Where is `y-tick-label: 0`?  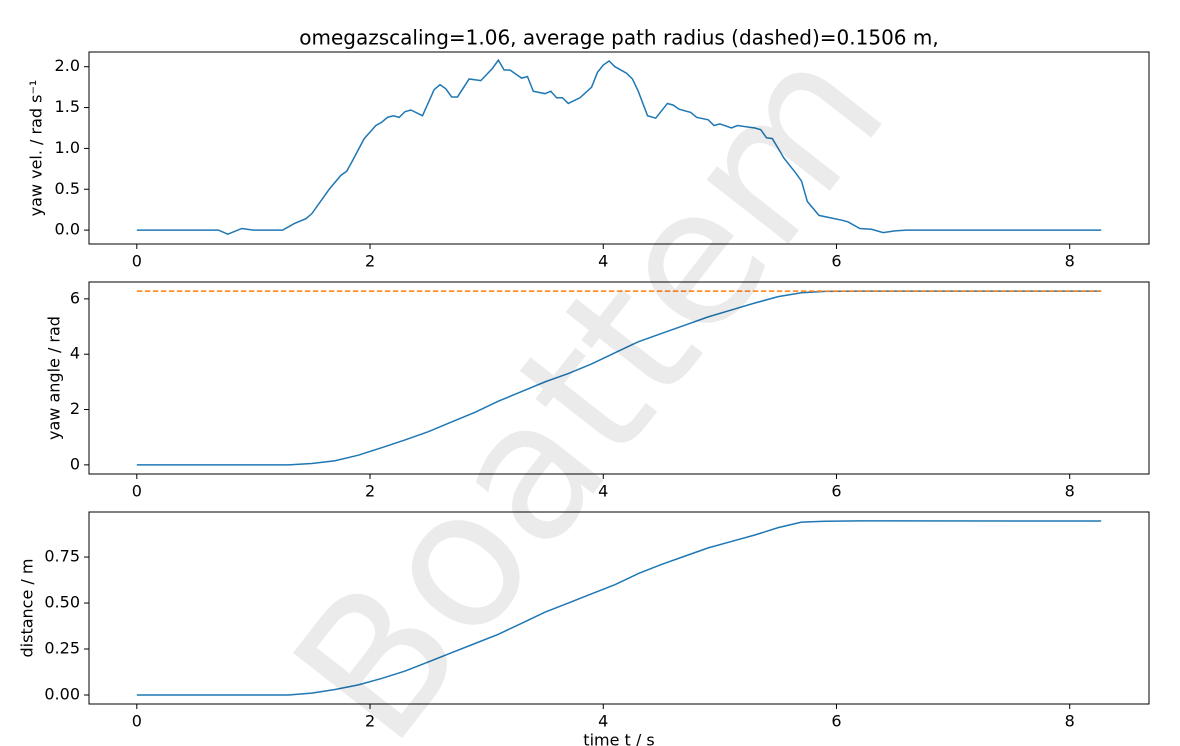
y-tick-label: 0 is located at coordinates (75, 463).